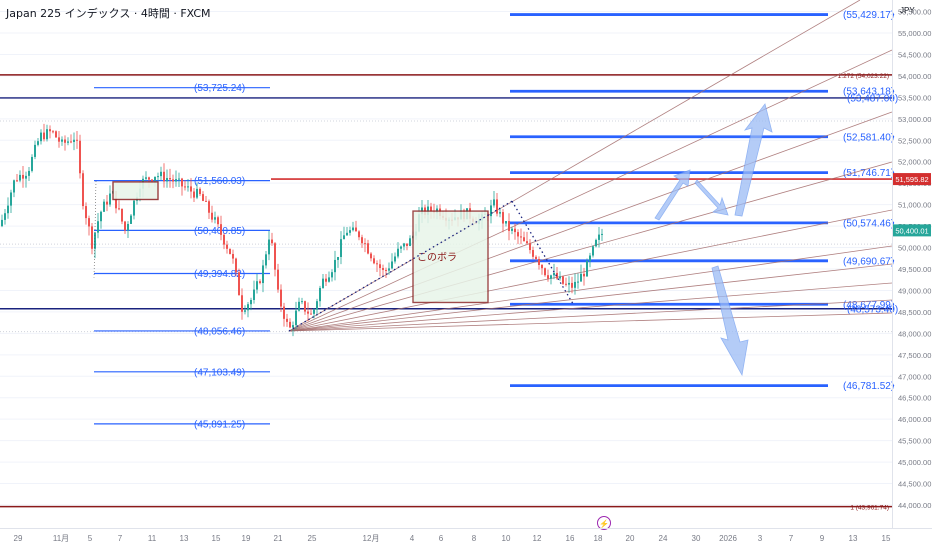 This screenshot has width=932, height=555. Describe the element at coordinates (914, 312) in the screenshot. I see `y-tick-label: 48,500.00` at that location.